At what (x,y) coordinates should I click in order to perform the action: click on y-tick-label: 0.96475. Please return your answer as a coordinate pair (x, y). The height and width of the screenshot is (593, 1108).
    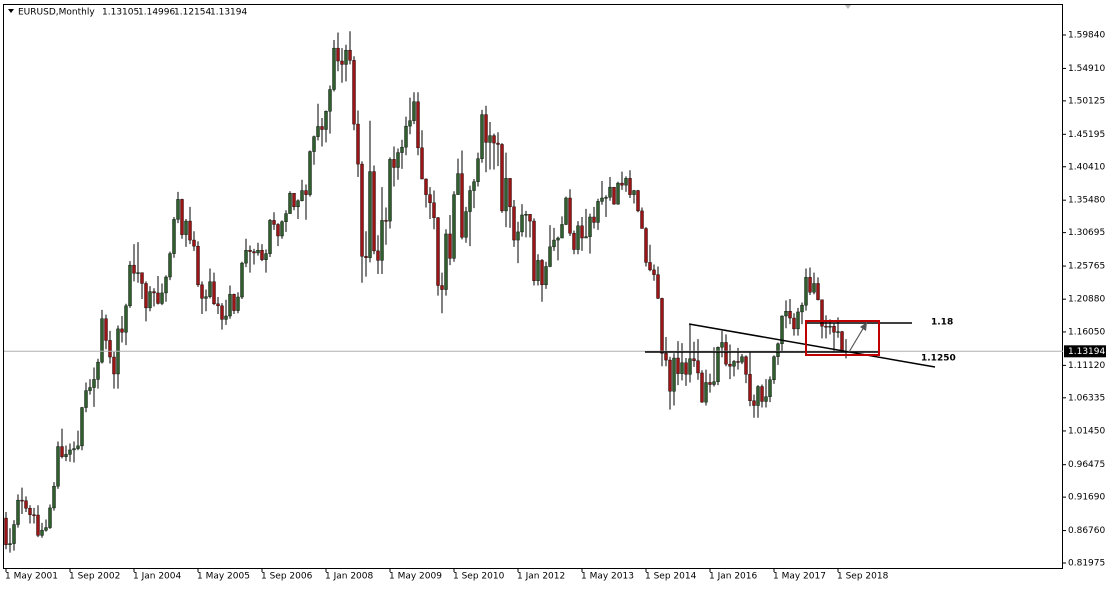
    Looking at the image, I should click on (1086, 465).